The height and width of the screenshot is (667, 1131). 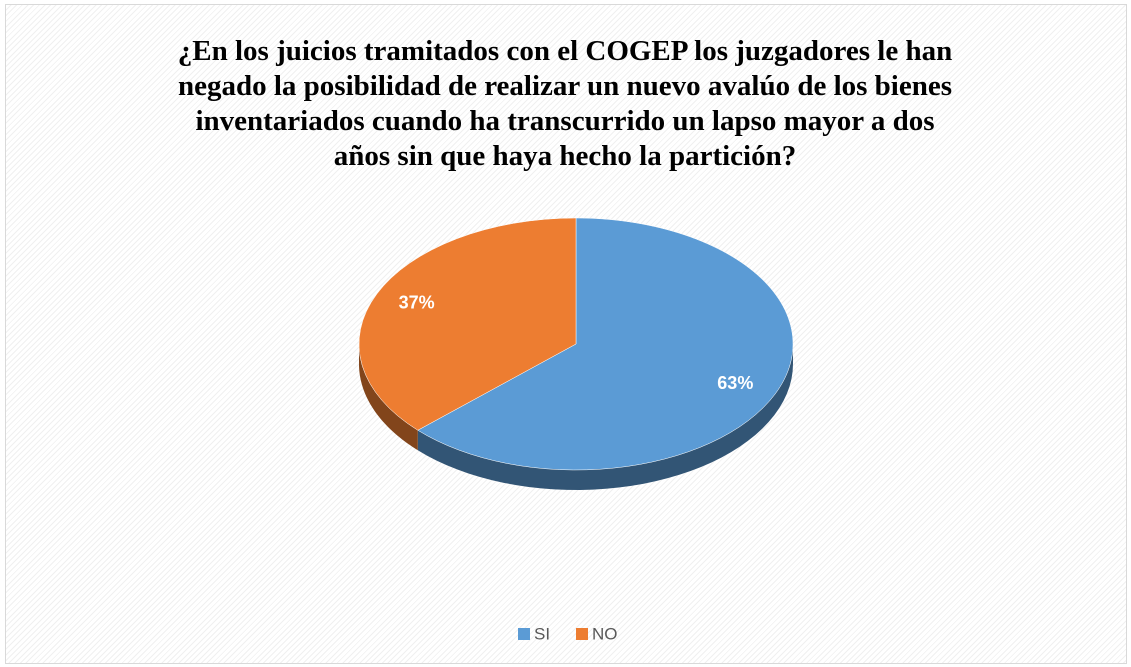 I want to click on legend-label: SI, so click(x=542, y=633).